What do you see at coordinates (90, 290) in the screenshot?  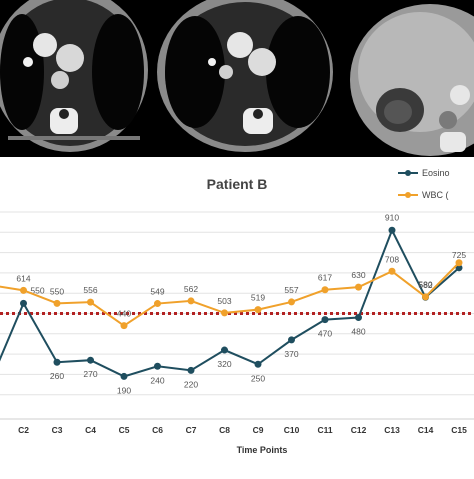 I see `data-label: 556` at bounding box center [90, 290].